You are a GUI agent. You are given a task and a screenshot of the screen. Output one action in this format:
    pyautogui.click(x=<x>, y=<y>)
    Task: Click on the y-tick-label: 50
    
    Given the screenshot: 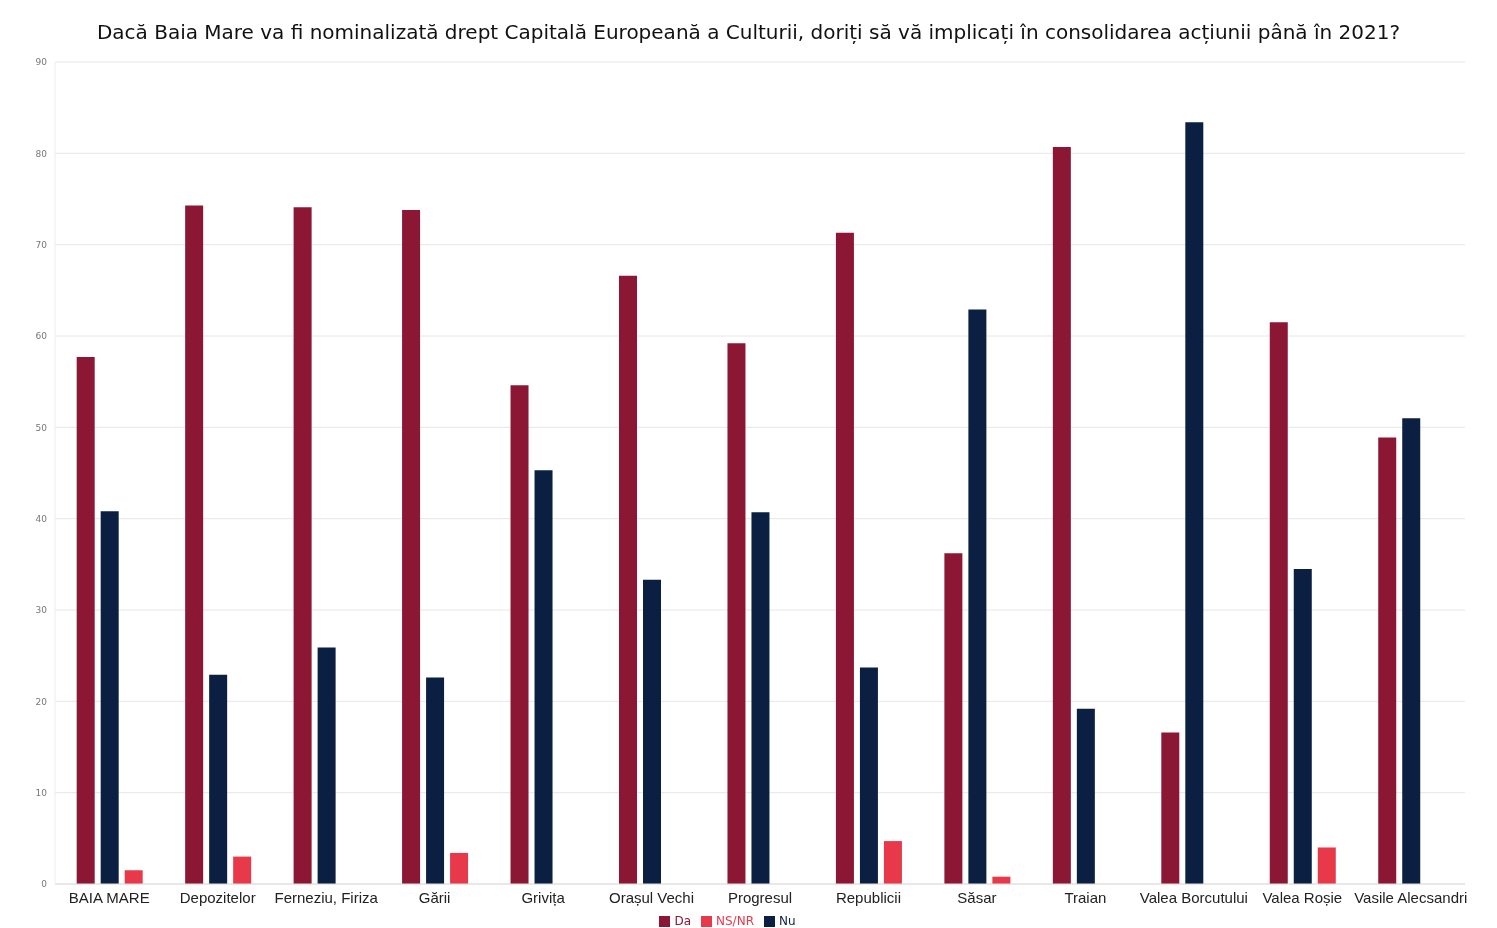 What is the action you would take?
    pyautogui.click(x=41, y=427)
    